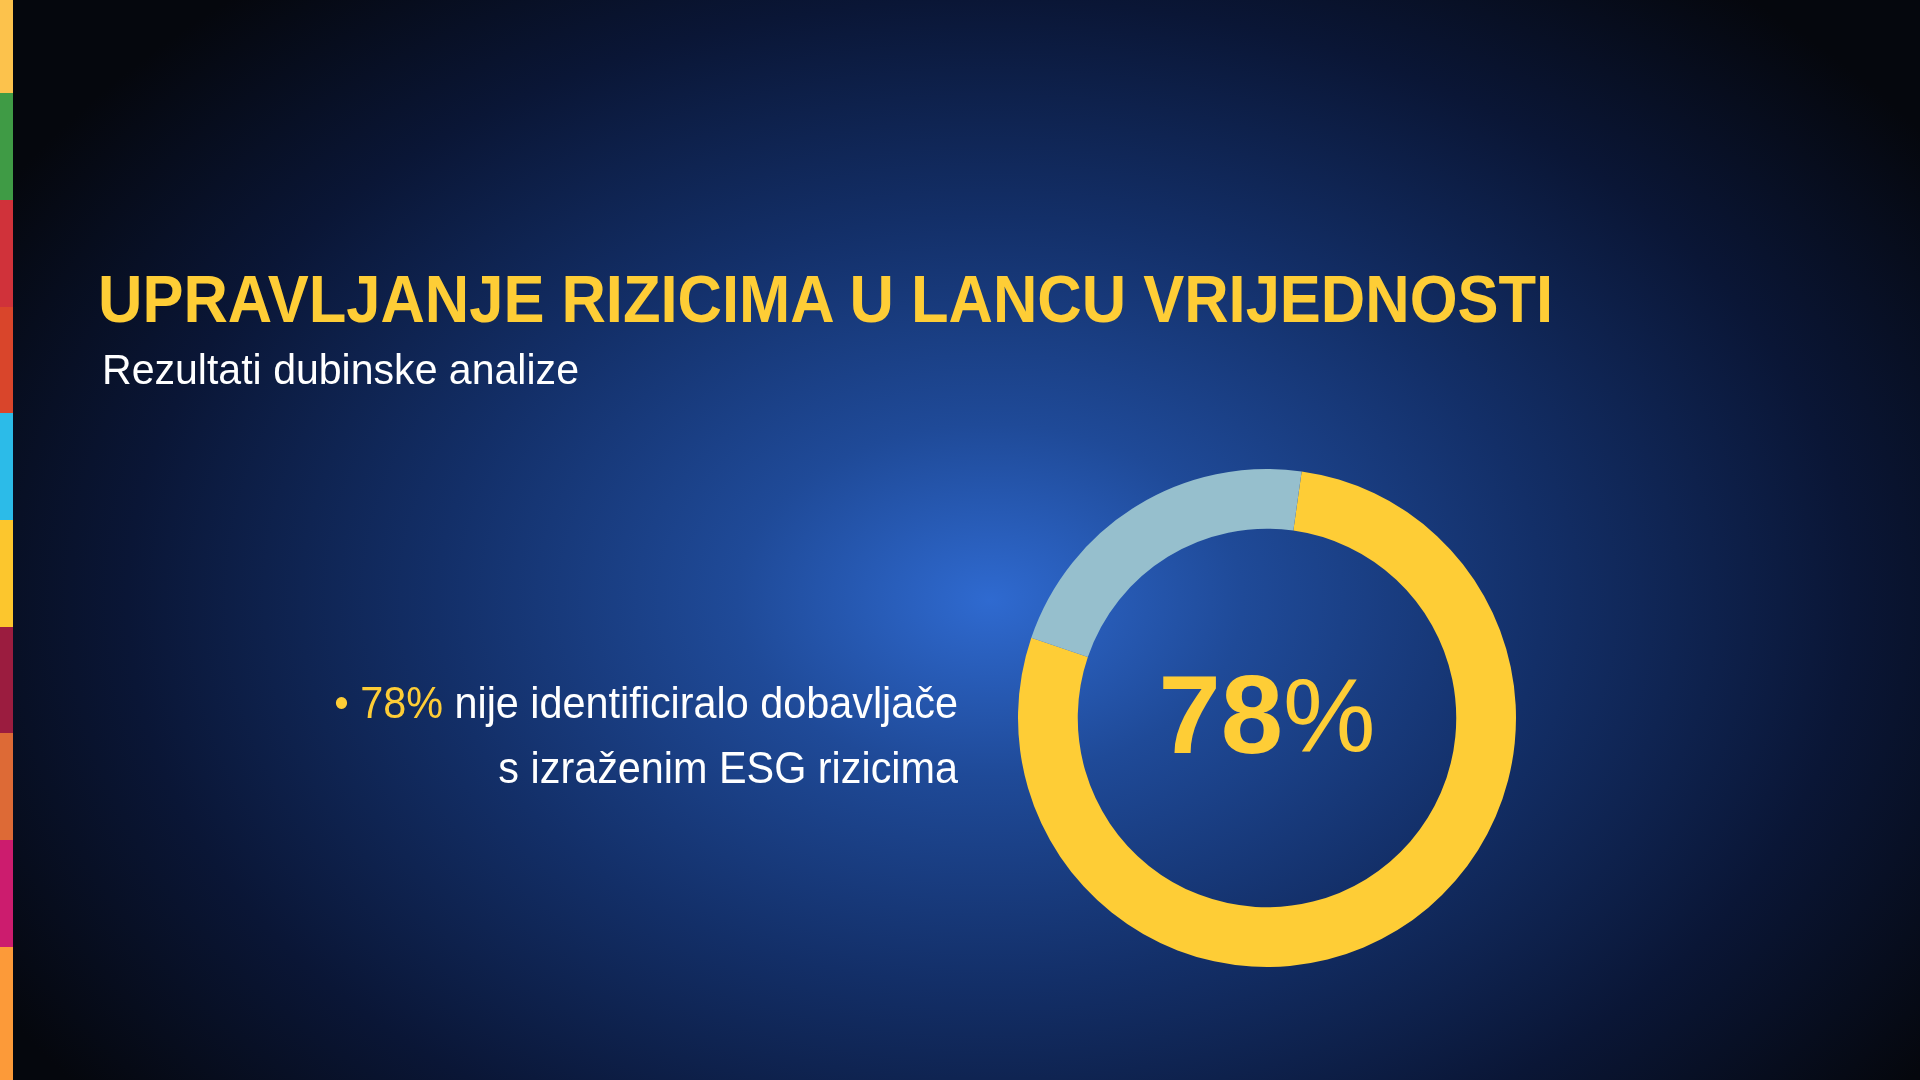 Image resolution: width=1920 pixels, height=1080 pixels. I want to click on text: • 78% nije identificiralo dobavljače s izraženim ESG rizicima, so click(645, 735).